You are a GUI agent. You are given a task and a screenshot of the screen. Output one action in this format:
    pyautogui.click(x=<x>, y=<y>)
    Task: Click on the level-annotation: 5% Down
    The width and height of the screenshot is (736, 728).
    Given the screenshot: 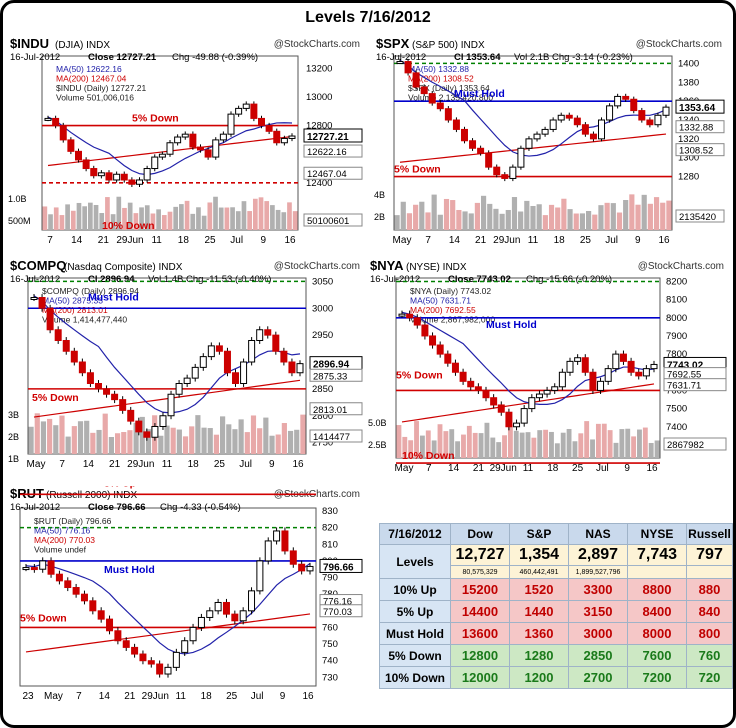 What is the action you would take?
    pyautogui.click(x=43, y=618)
    